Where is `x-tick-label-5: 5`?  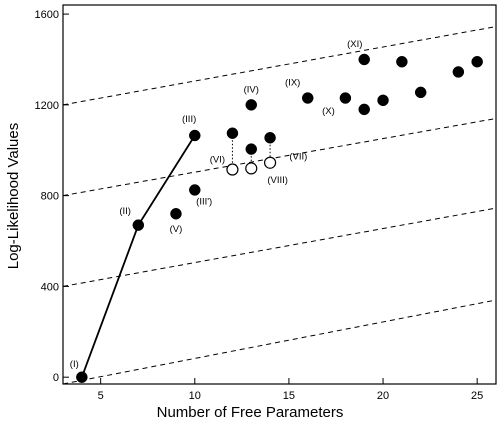 x-tick-label-5: 5 is located at coordinates (101, 396).